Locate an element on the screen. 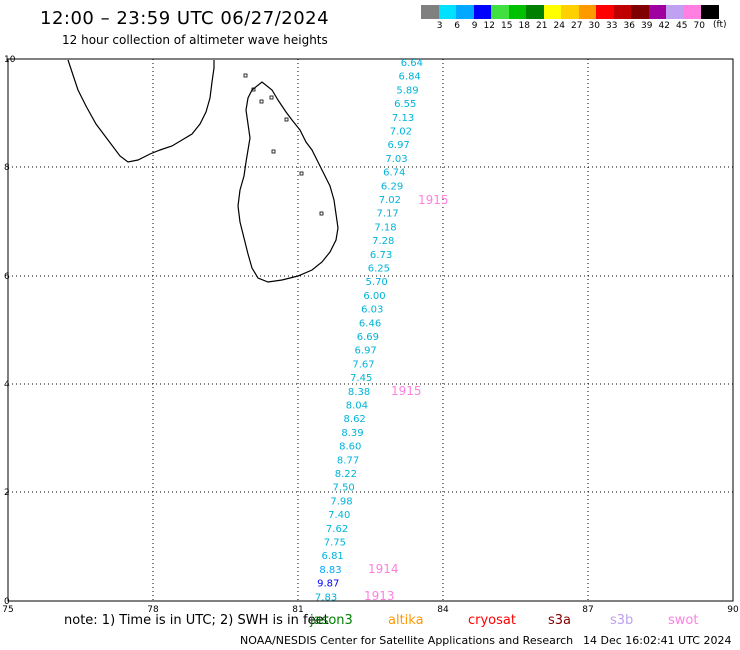  scale-swatch: 36 is located at coordinates (624, 18).